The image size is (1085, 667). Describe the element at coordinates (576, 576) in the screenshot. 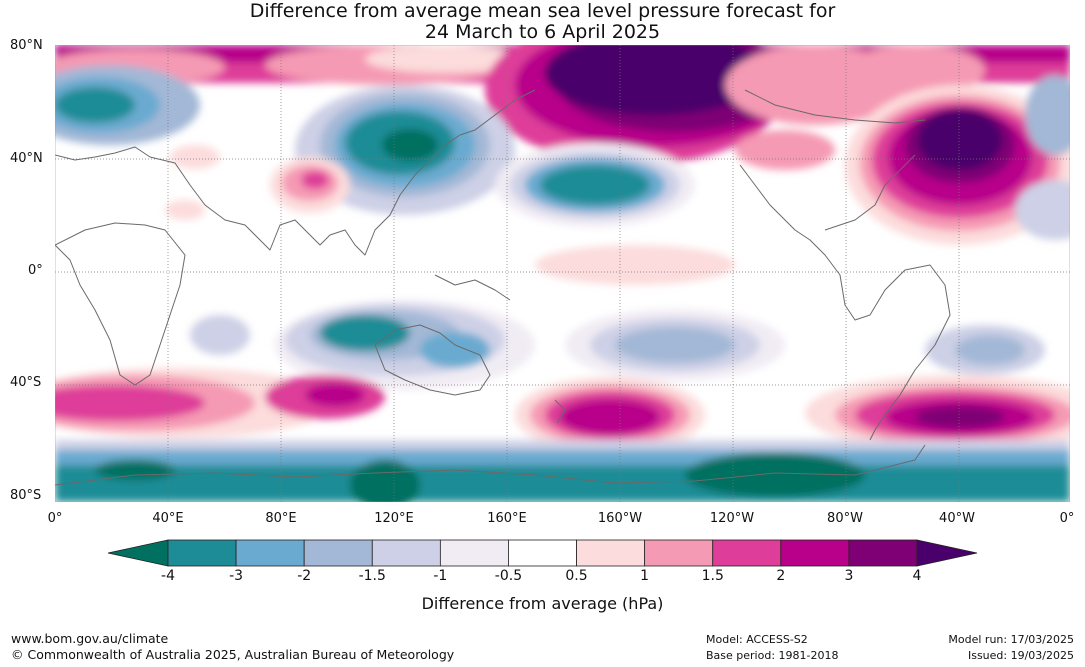

I see `colorbar-tick-label: 0.5` at that location.